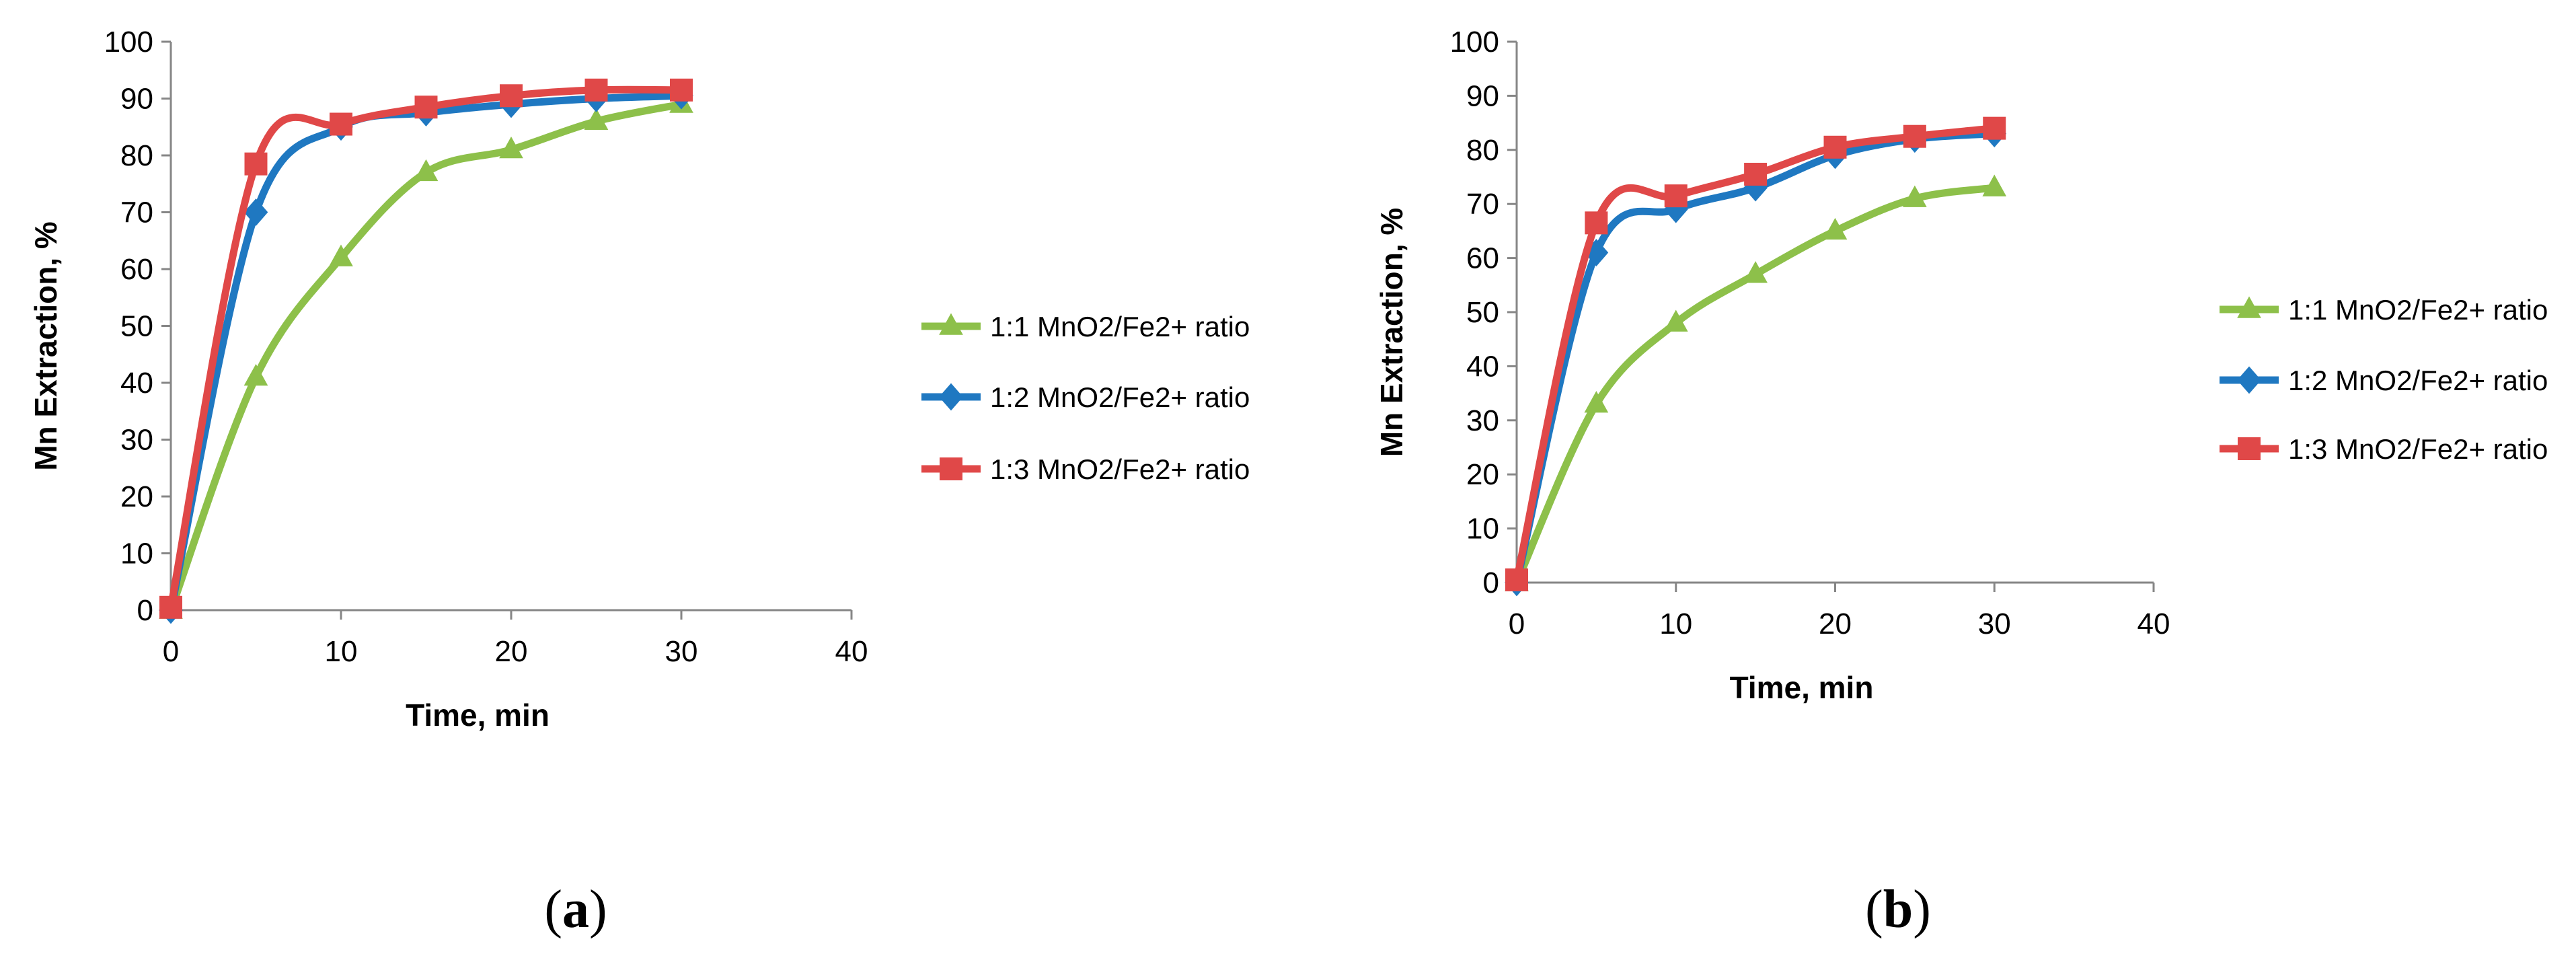 This screenshot has height=962, width=2576. Describe the element at coordinates (1898, 909) in the screenshot. I see `panel-label-b: (b)` at that location.